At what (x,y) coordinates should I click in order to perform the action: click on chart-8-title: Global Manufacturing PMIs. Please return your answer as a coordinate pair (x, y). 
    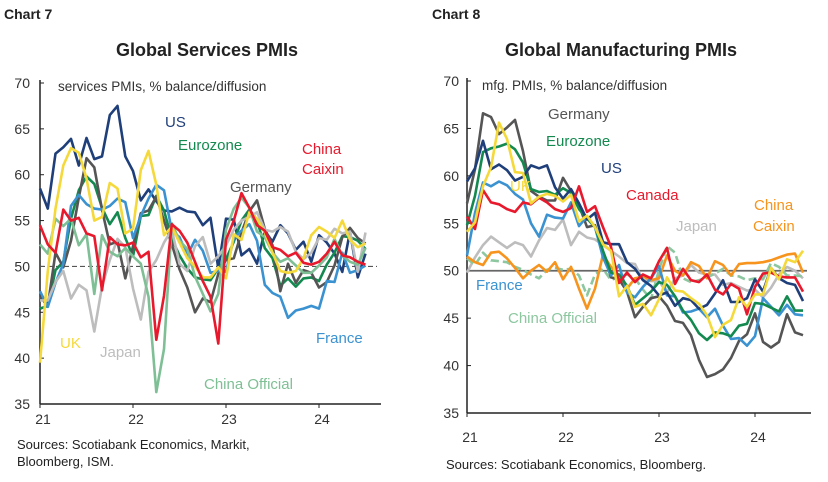
    Looking at the image, I should click on (620, 50).